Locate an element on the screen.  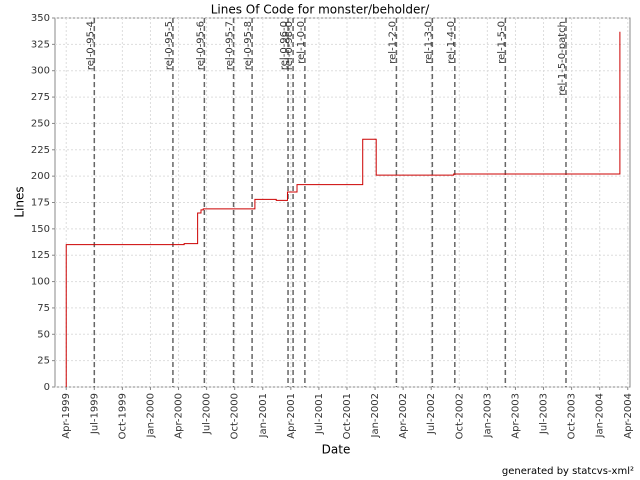
y-tick-label: 300 is located at coordinates (40, 71).